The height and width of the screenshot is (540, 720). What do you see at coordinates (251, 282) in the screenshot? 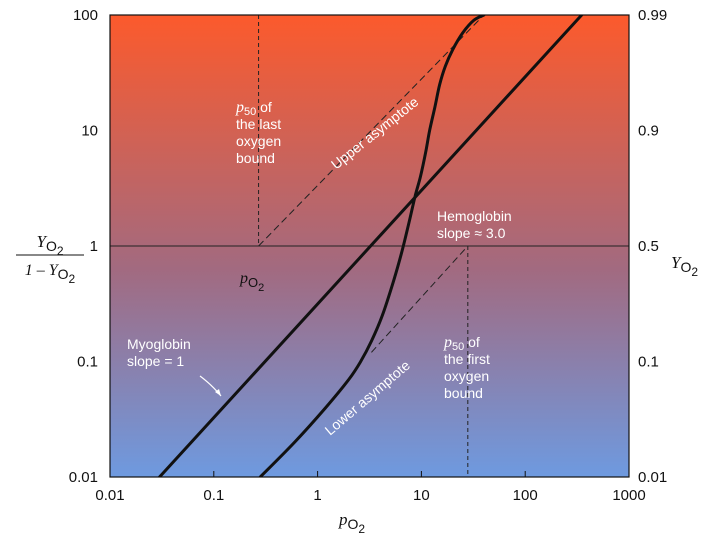
I see `po2-marker-label: pO2` at bounding box center [251, 282].